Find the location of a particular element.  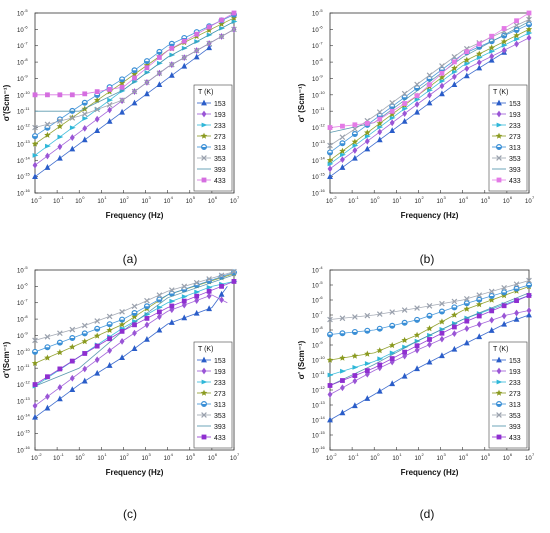

x-tick-exp: 0 is located at coordinates (378, 197).